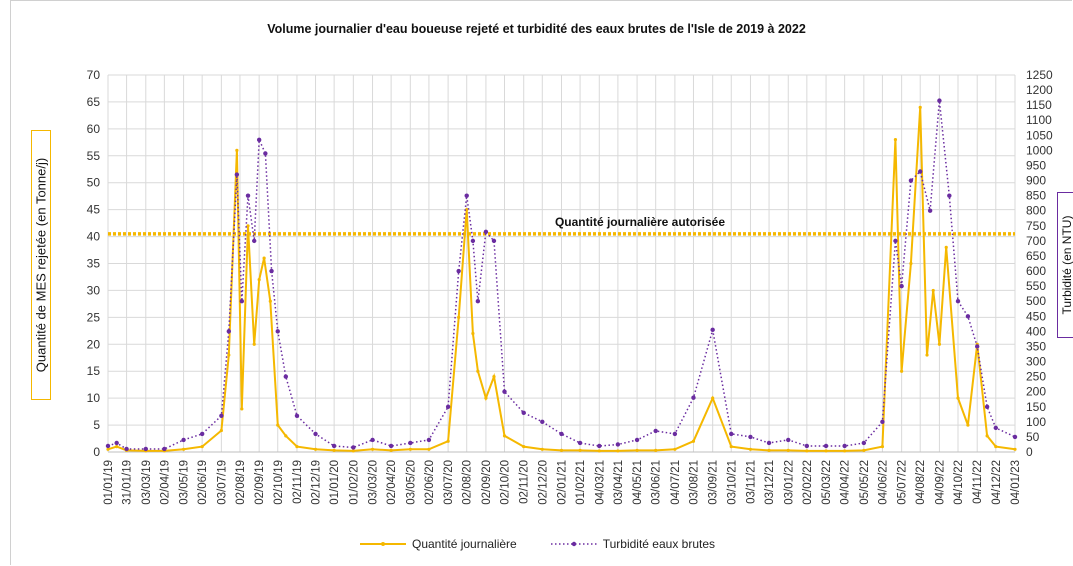  Describe the element at coordinates (317, 482) in the screenshot. I see `x-tick-11: 02/12/19` at that location.